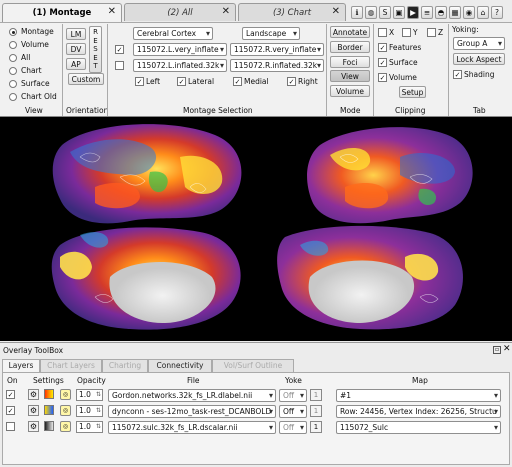  I want to click on divider, so click(326, 70).